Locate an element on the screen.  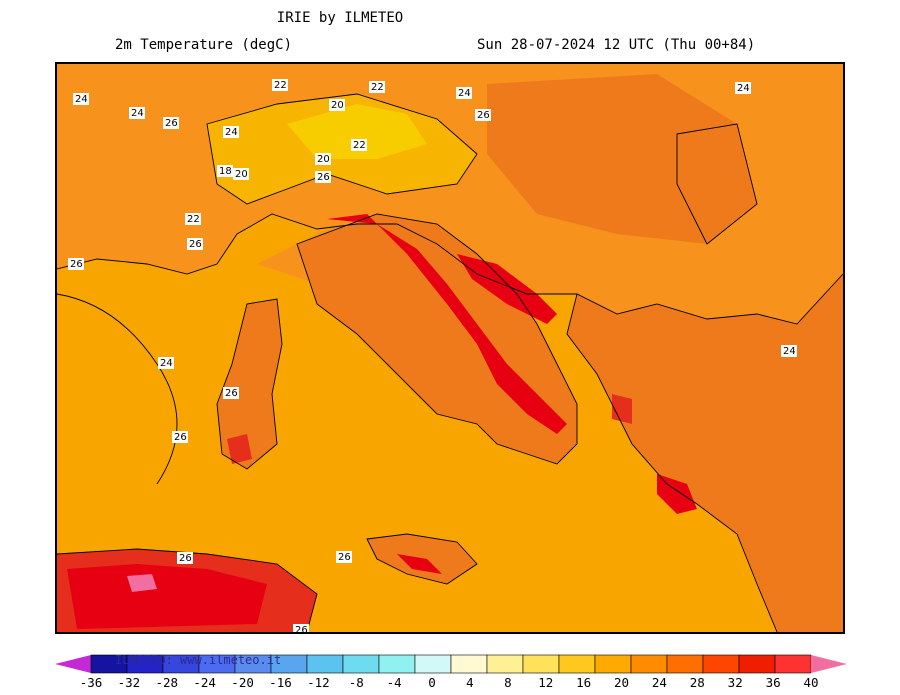
temperature-color-scale is located at coordinates (451, 664).